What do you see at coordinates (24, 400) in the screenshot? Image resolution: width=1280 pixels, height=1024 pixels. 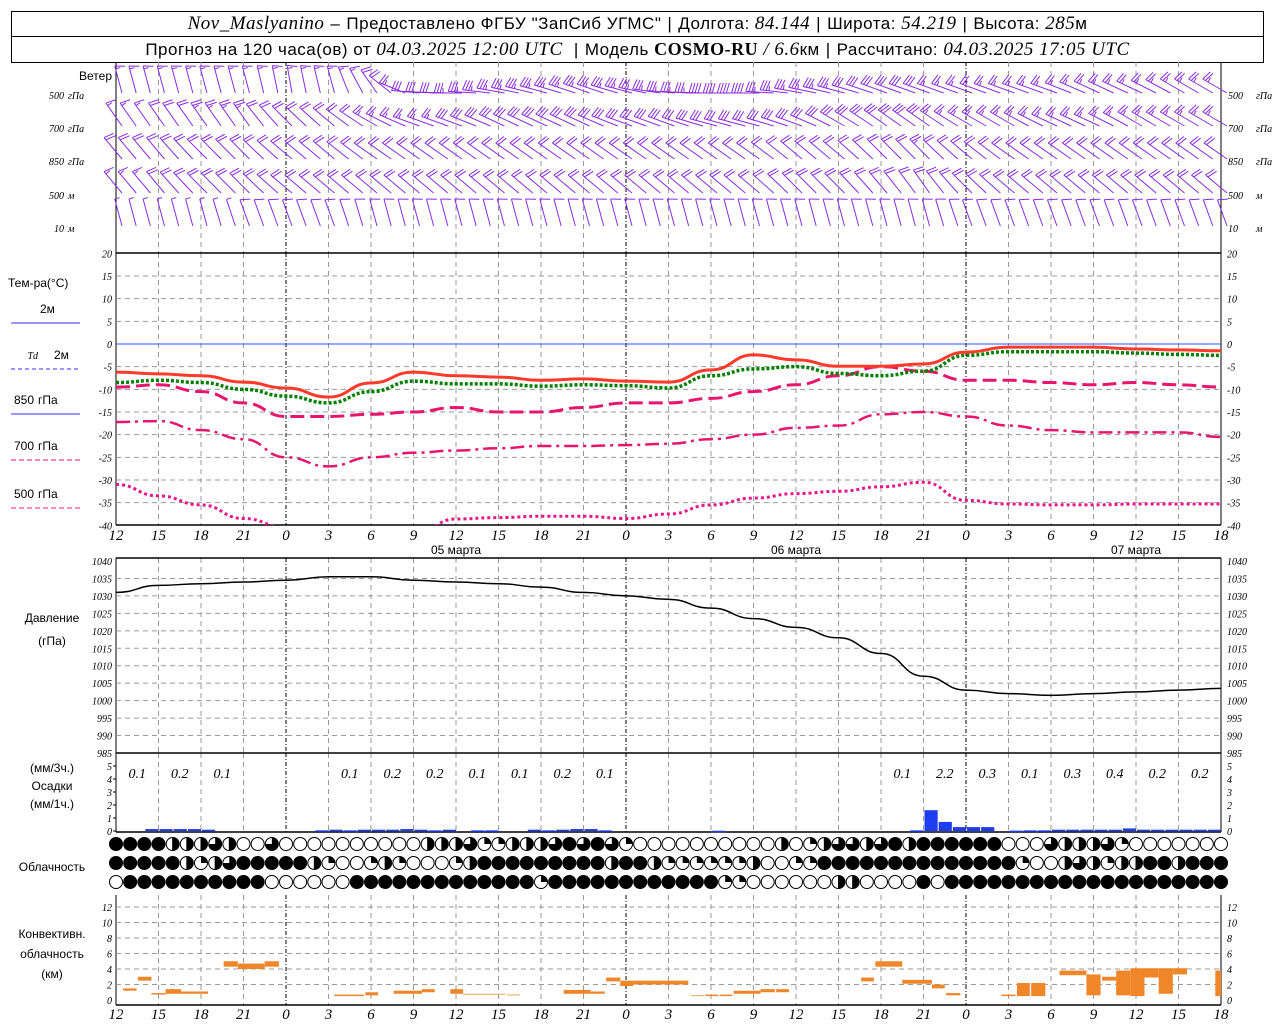 I see `legend-label-t850: 850` at bounding box center [24, 400].